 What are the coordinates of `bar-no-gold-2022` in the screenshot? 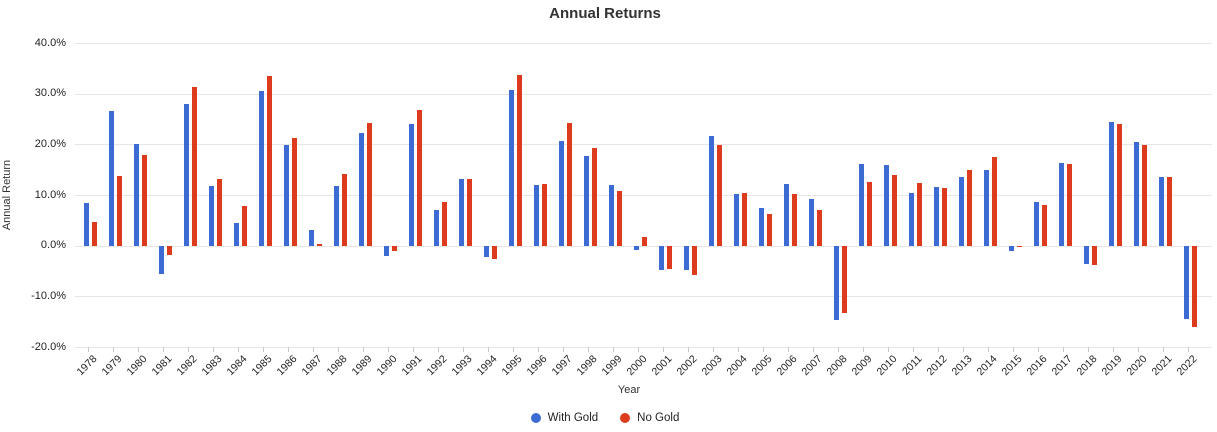 It's located at (1194, 286).